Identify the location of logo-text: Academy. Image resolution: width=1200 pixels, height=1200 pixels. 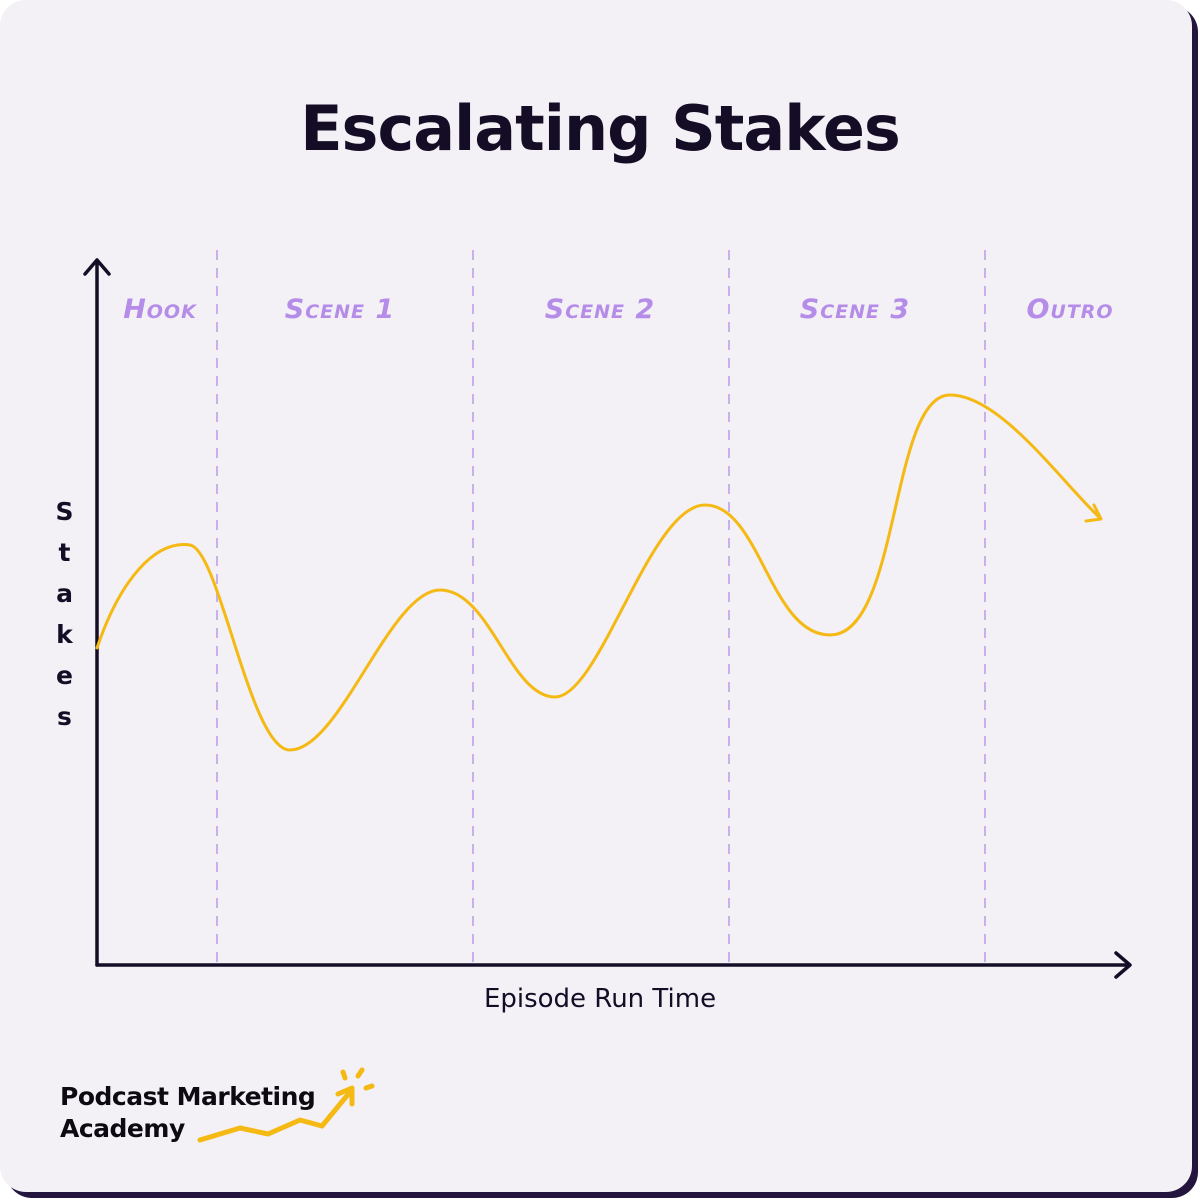
(122, 1128).